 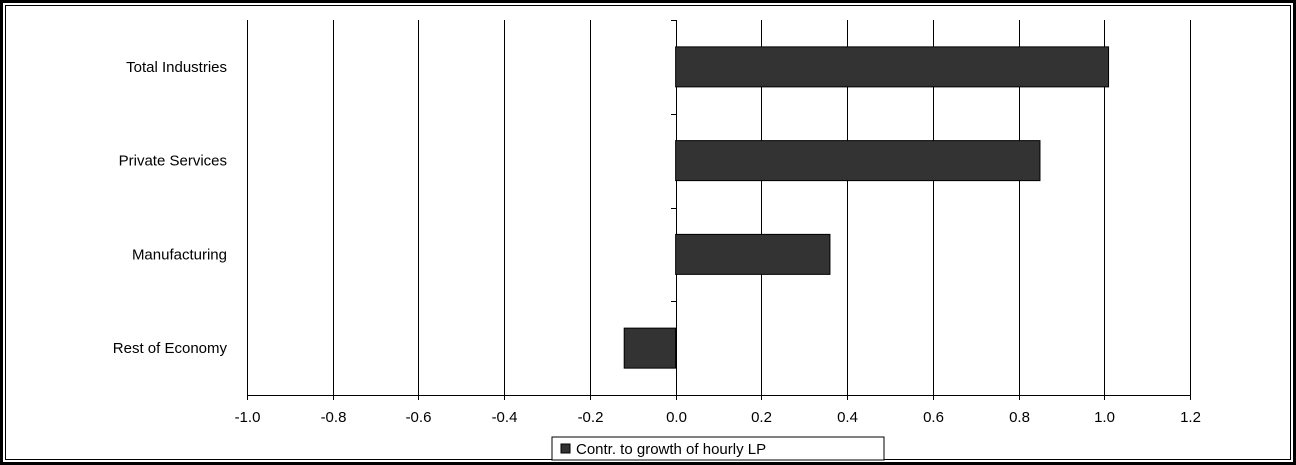 I want to click on legend: Contr. to growth of hourly LP, so click(x=718, y=448).